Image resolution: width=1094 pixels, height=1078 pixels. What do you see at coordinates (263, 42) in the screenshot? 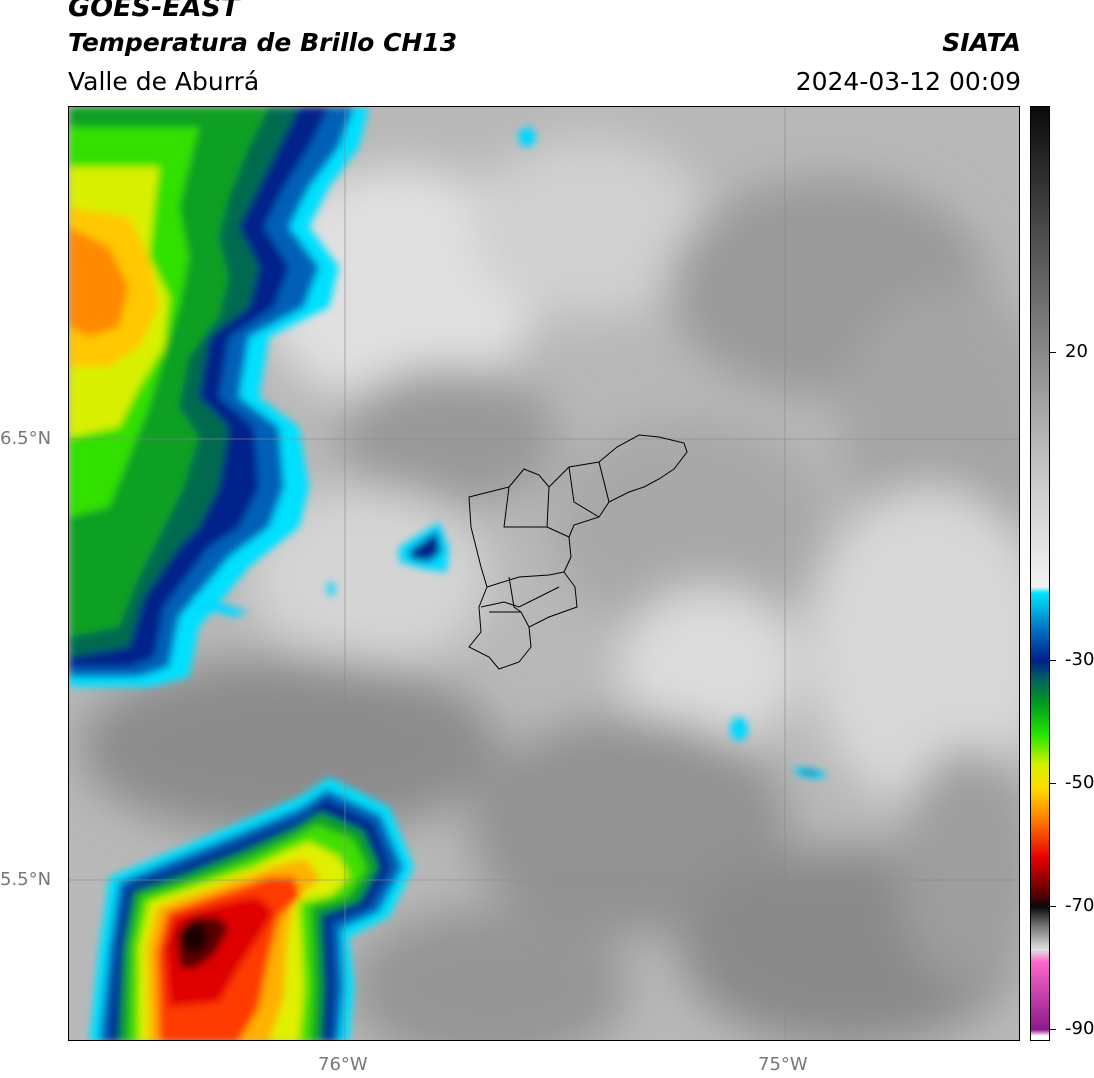
I see `product-title: Temperatura de Brillo CH13` at bounding box center [263, 42].